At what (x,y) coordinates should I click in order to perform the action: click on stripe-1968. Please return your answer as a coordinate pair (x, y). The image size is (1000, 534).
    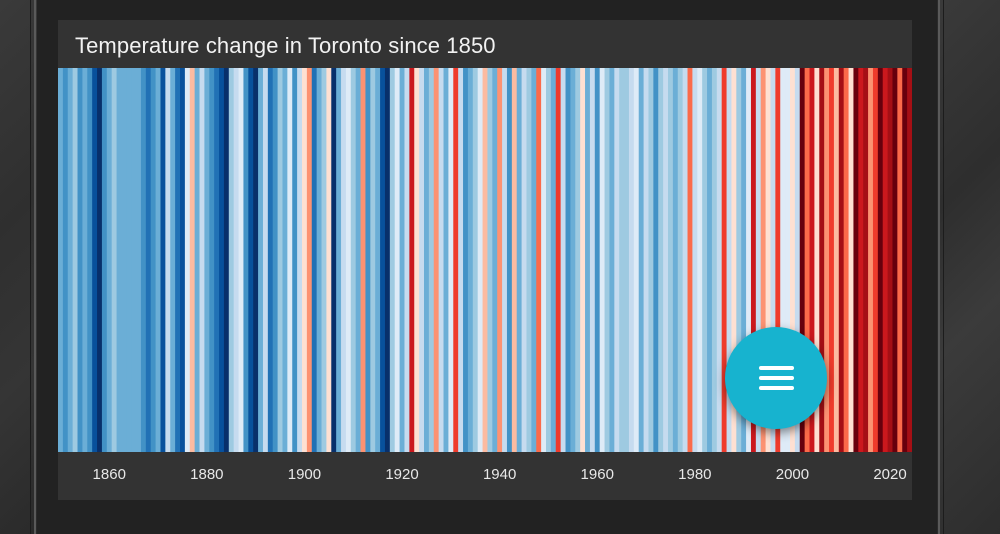
    Looking at the image, I should click on (636, 260).